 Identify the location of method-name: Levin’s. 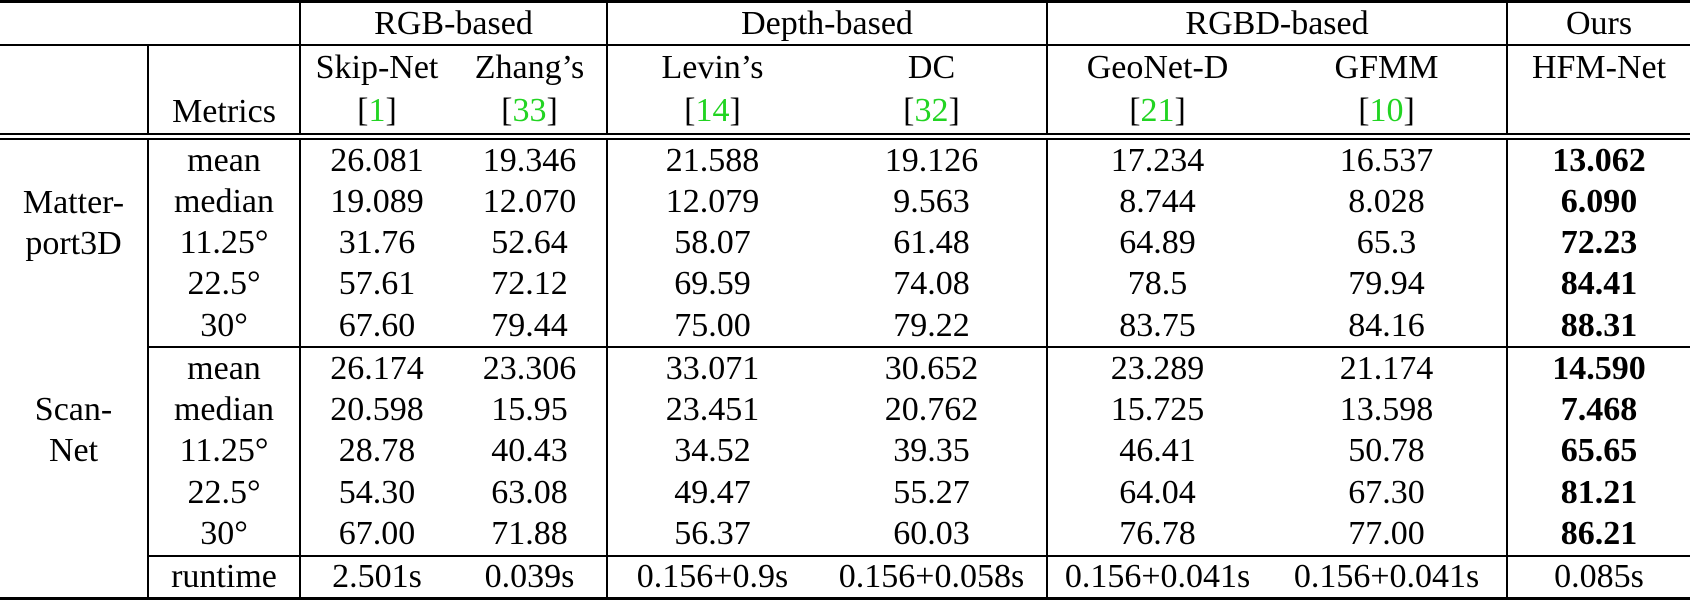
(712, 68).